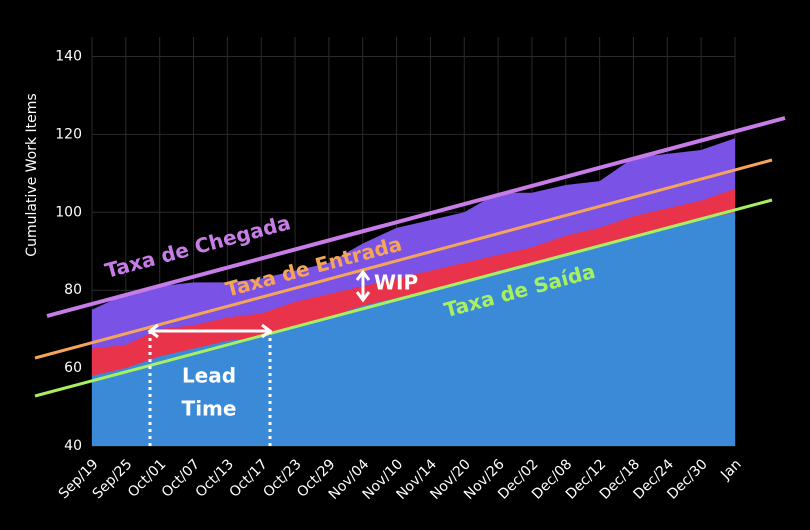  Describe the element at coordinates (68, 56) in the screenshot. I see `y-tick-label: 140` at that location.